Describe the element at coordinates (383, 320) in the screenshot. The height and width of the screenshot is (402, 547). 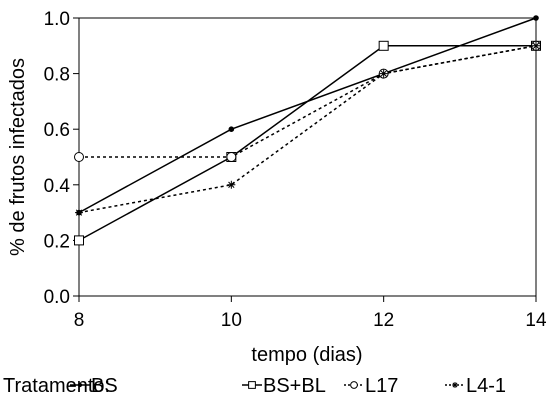
I see `x-tick-label: 12` at that location.